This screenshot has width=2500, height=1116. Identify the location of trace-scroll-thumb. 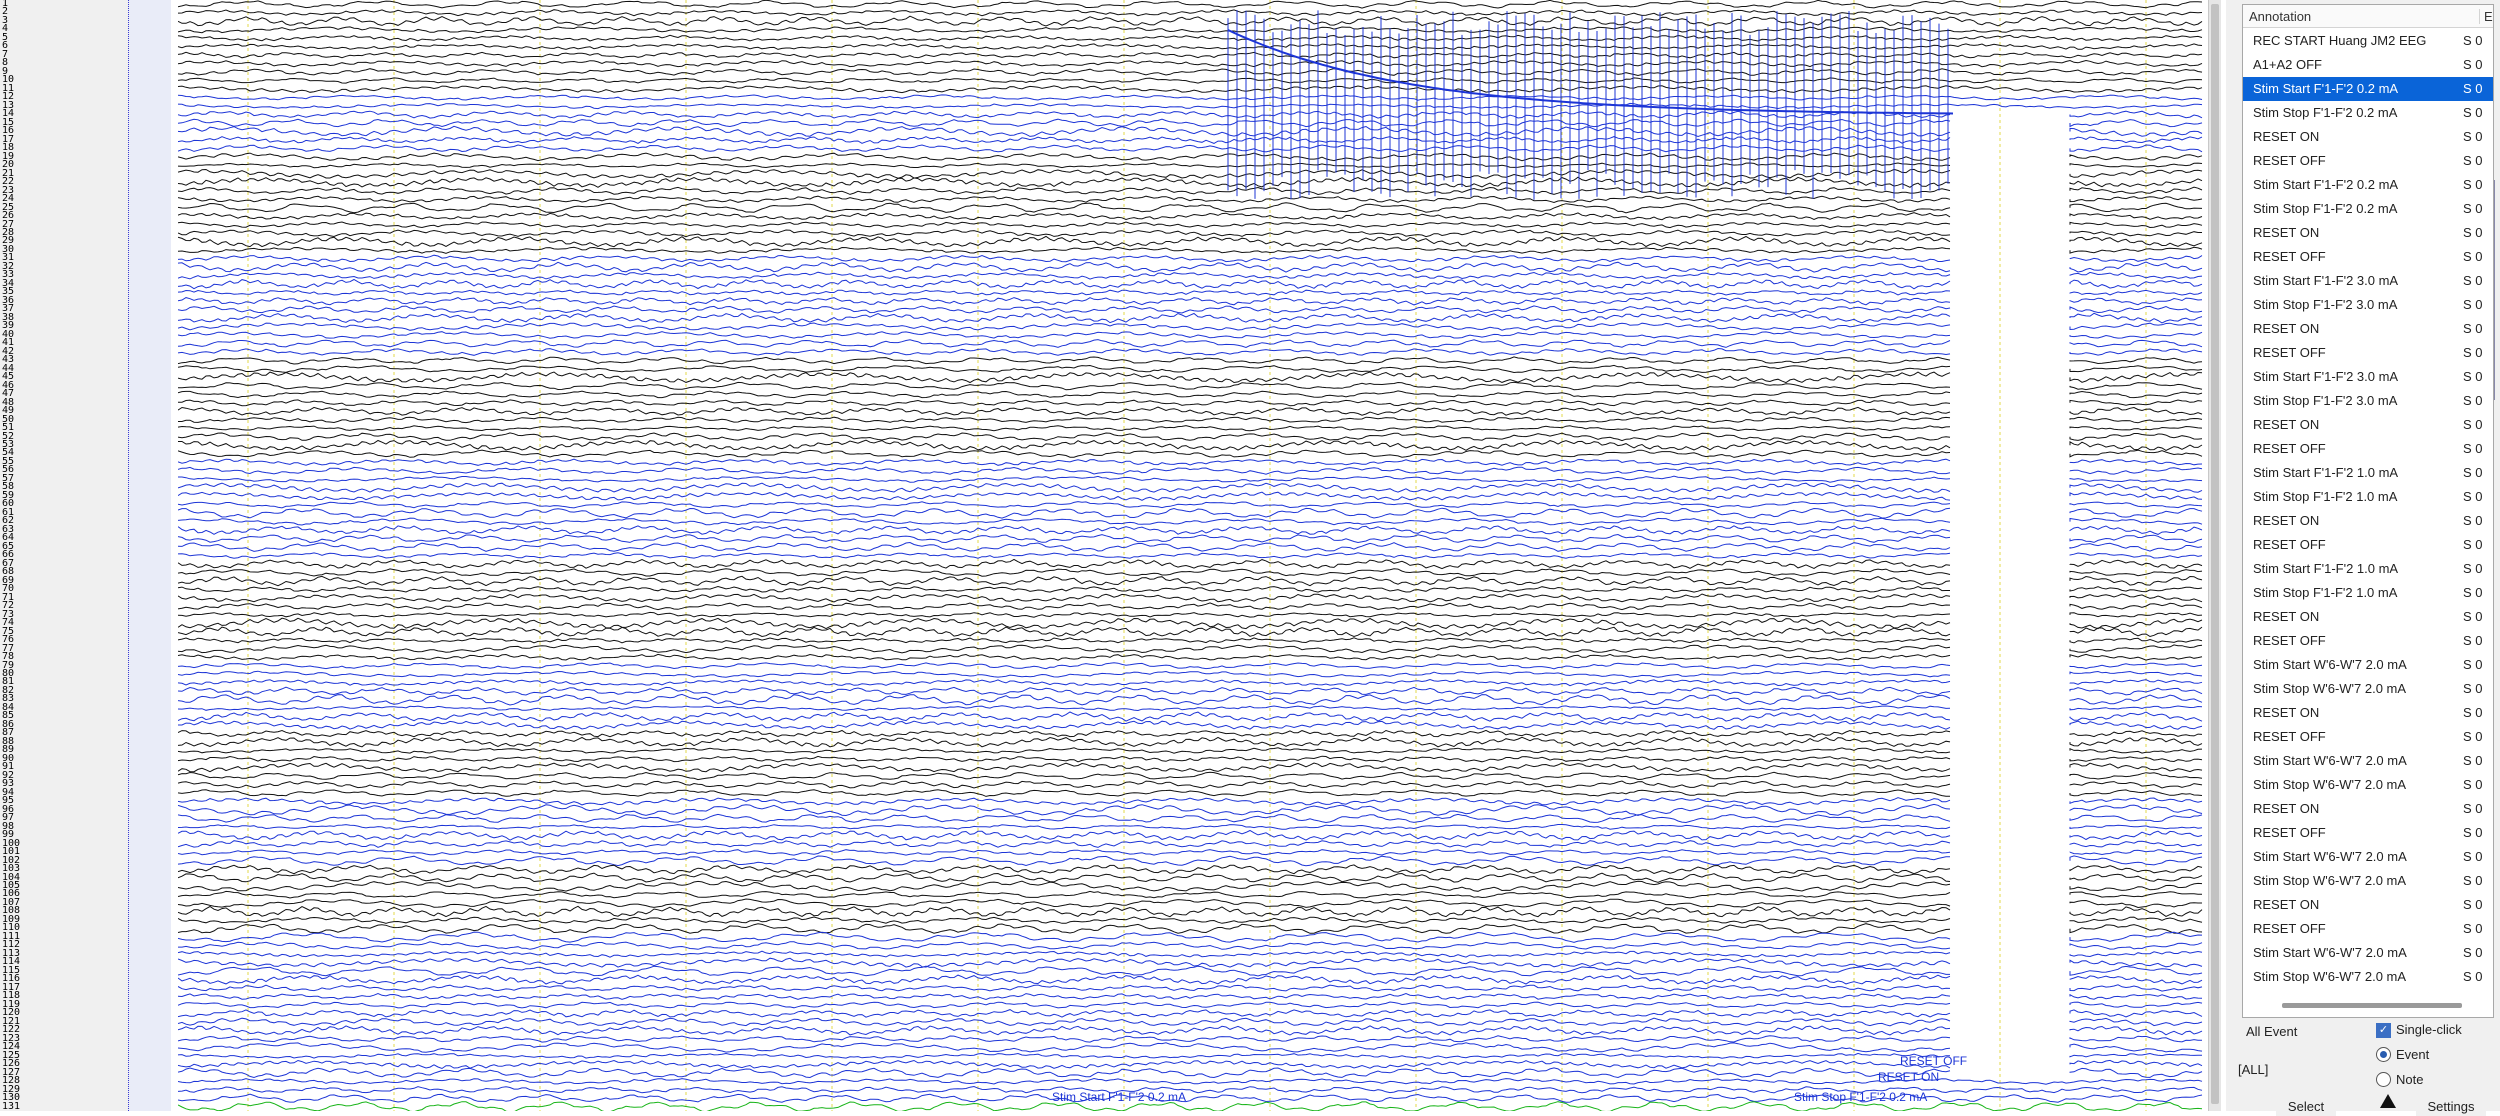
(2215, 554).